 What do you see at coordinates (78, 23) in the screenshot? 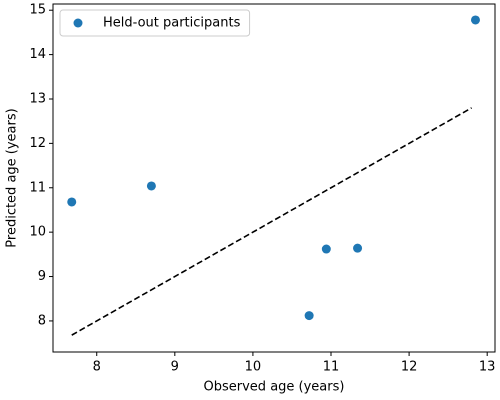
I see `legend-marker` at bounding box center [78, 23].